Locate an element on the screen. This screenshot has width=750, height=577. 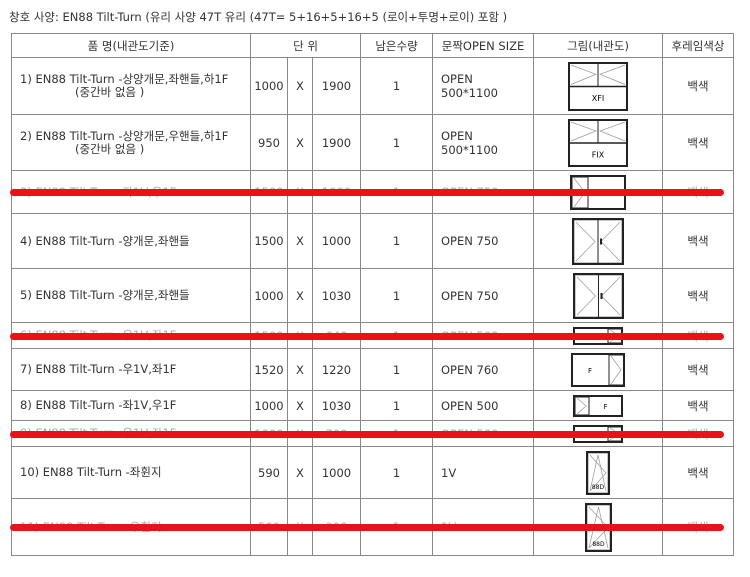
open-size: OPEN 760 is located at coordinates (483, 369).